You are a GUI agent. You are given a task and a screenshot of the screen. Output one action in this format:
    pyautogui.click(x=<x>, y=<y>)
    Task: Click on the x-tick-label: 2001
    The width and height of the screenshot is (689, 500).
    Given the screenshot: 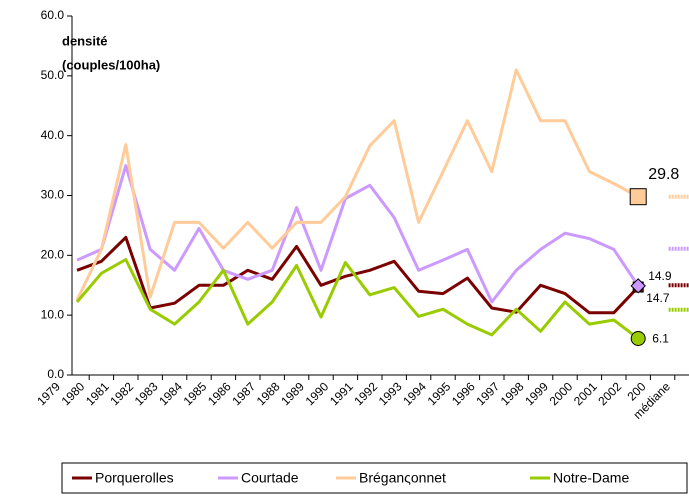 What is the action you would take?
    pyautogui.click(x=585, y=393)
    